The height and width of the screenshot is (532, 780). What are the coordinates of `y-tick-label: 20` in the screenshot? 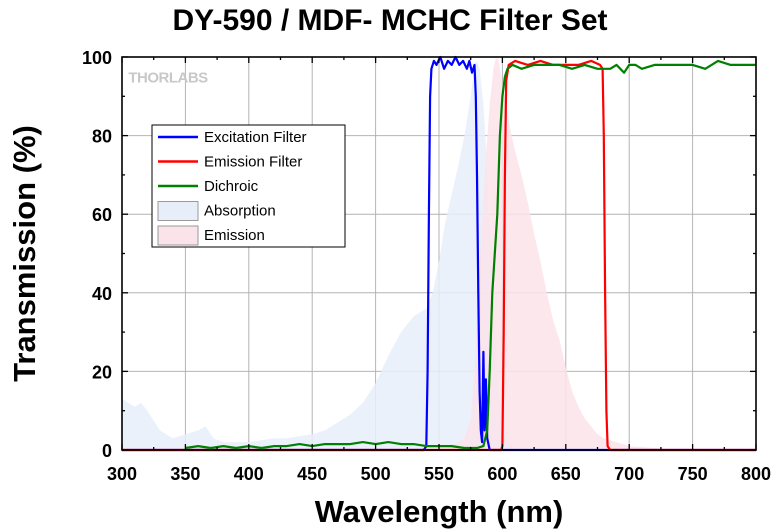 It's located at (102, 372).